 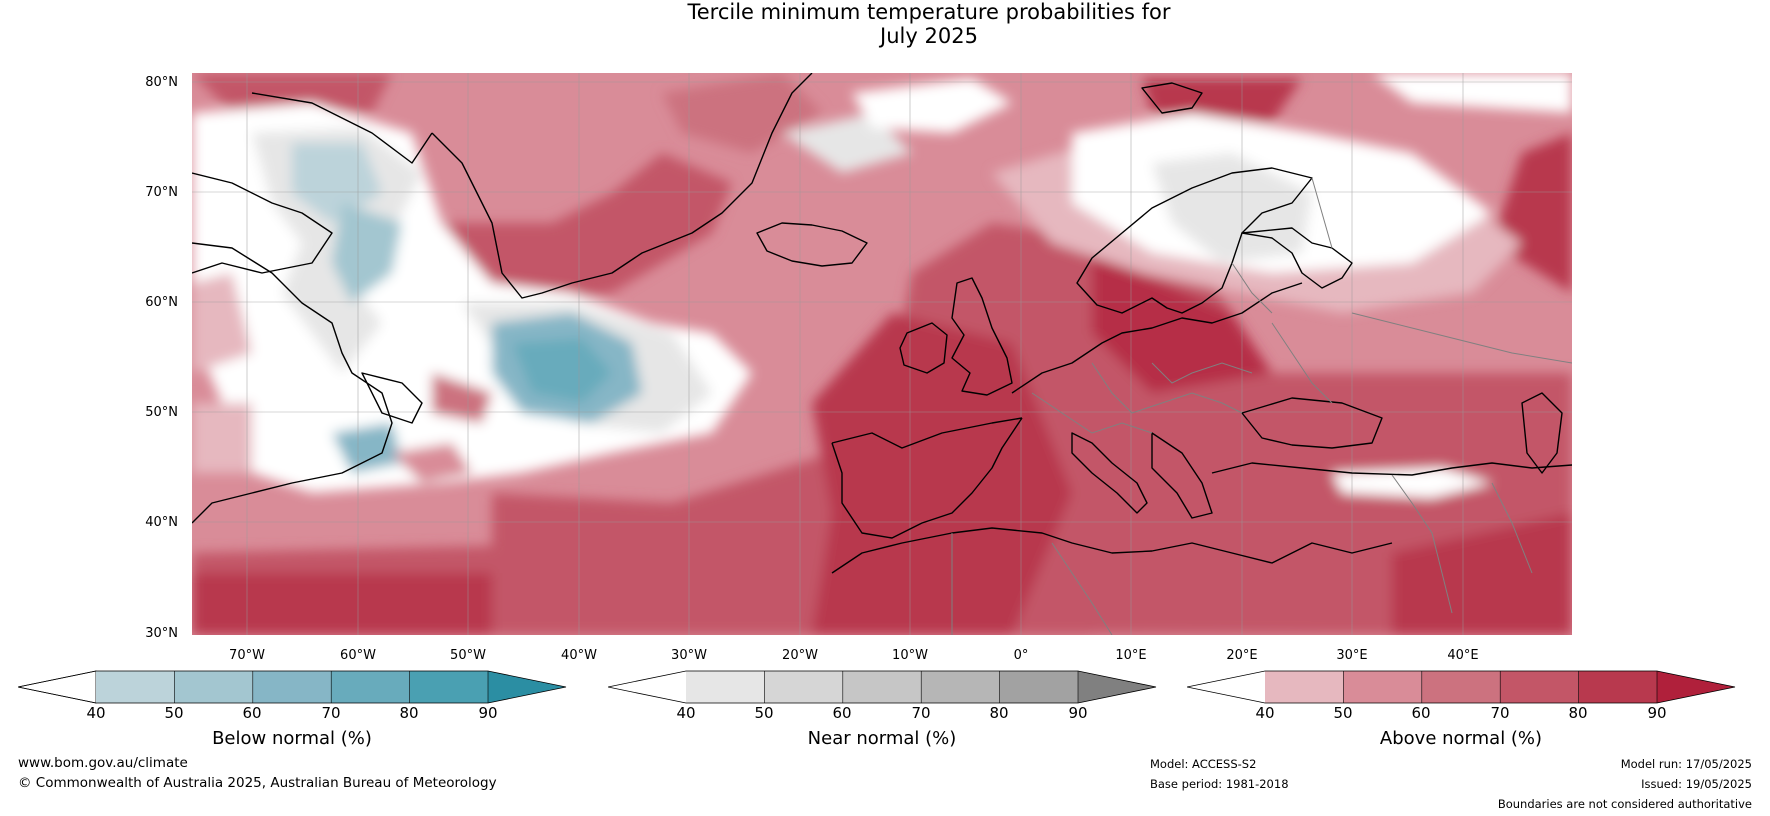 What do you see at coordinates (1242, 655) in the screenshot?
I see `lon-label-20e: 20°E` at bounding box center [1242, 655].